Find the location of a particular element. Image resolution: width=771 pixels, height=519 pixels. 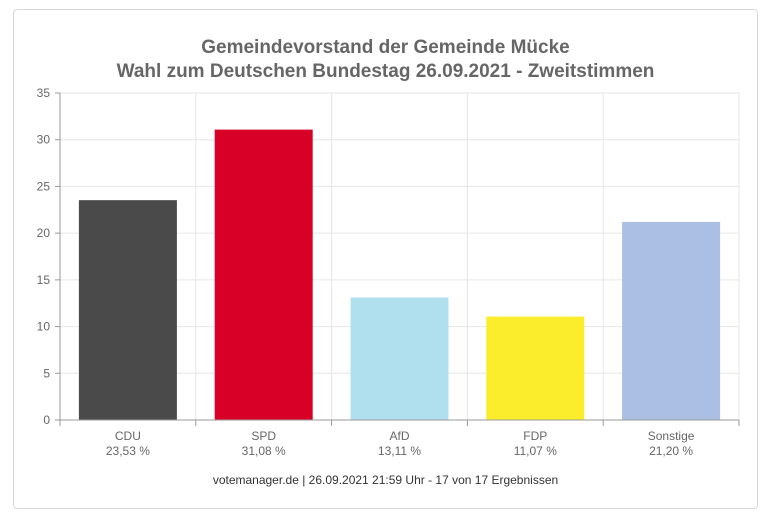

bar-spd is located at coordinates (263, 274).